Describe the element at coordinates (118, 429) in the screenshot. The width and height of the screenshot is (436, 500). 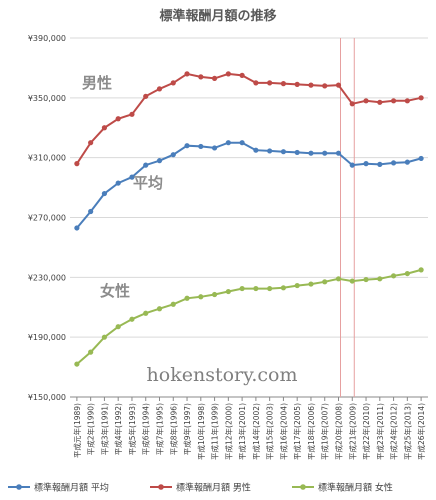
I see `x-tick-label: 平成4年(1992)` at that location.